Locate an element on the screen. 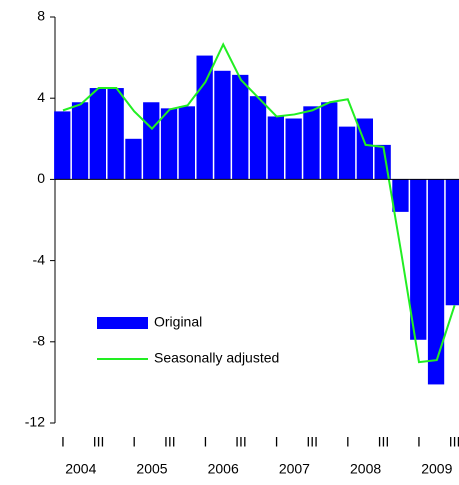 This screenshot has height=485, width=459. year-label: 2007 is located at coordinates (294, 469).